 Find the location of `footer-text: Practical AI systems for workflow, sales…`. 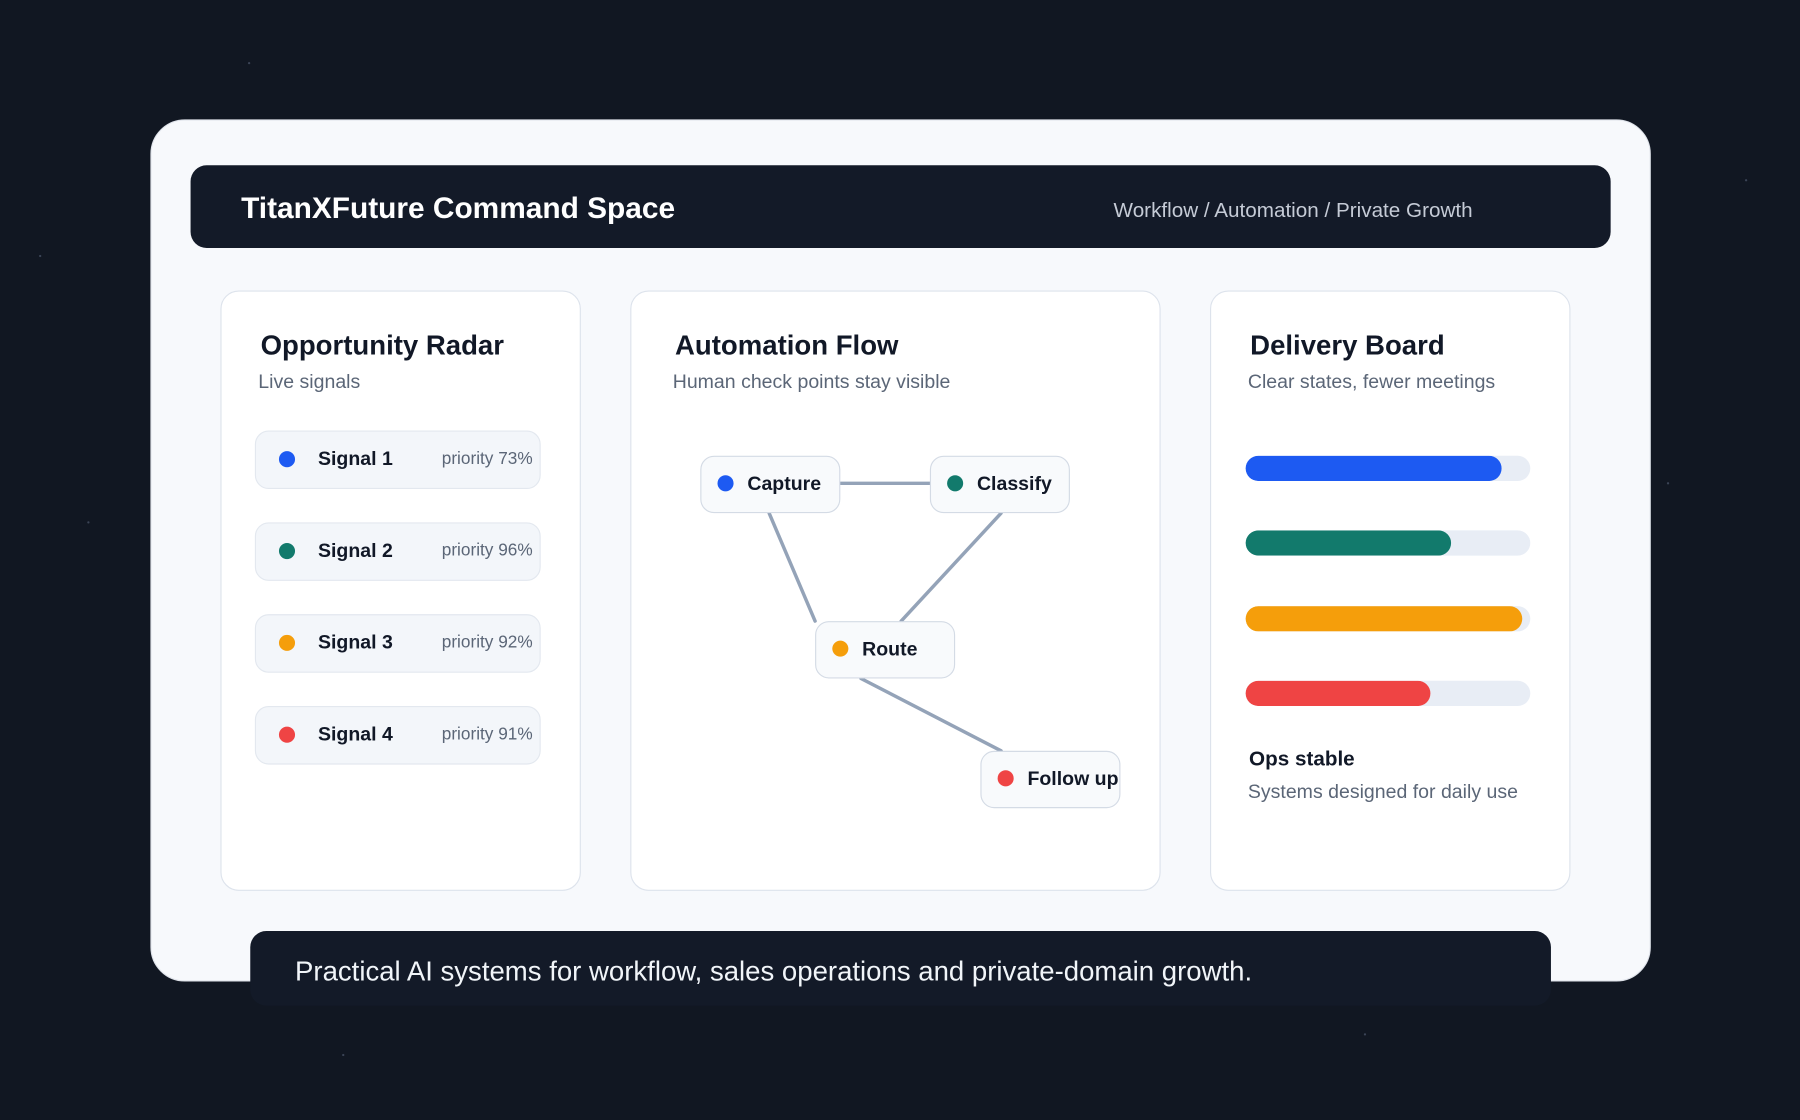

footer-text: Practical AI systems for workflow, sales… is located at coordinates (774, 972).